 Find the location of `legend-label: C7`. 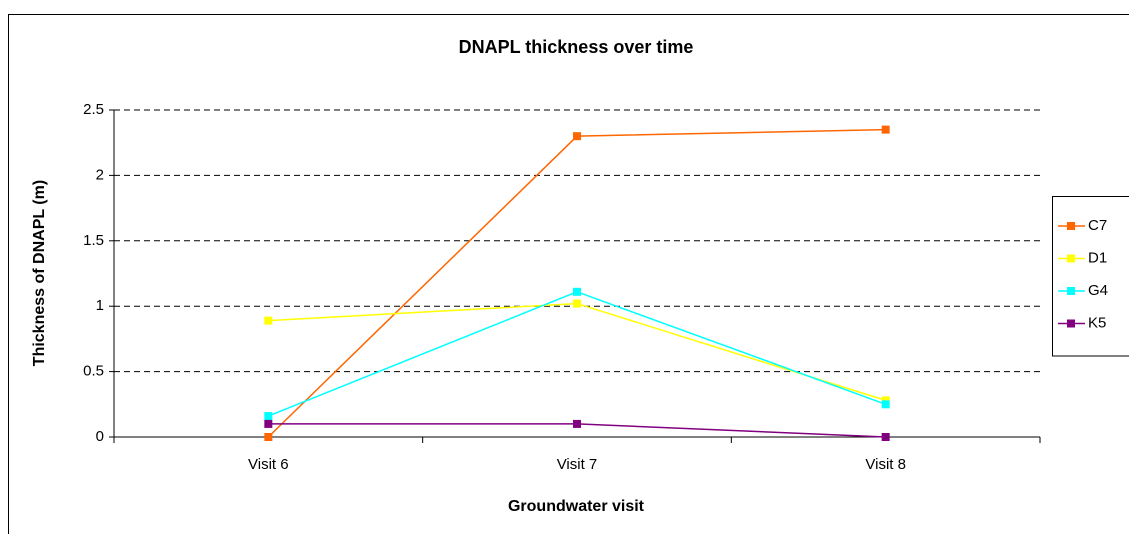

legend-label: C7 is located at coordinates (1097, 225).